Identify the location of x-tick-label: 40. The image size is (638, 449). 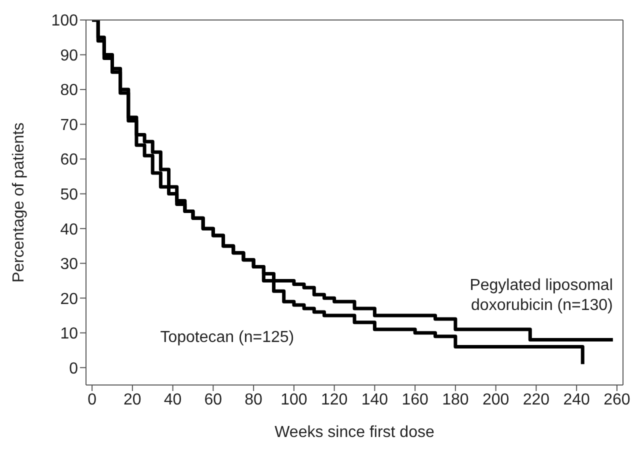
(173, 399).